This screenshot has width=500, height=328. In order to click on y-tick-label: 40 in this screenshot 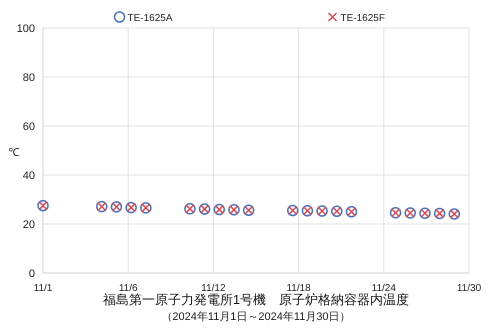, I will do `click(28, 176)`.